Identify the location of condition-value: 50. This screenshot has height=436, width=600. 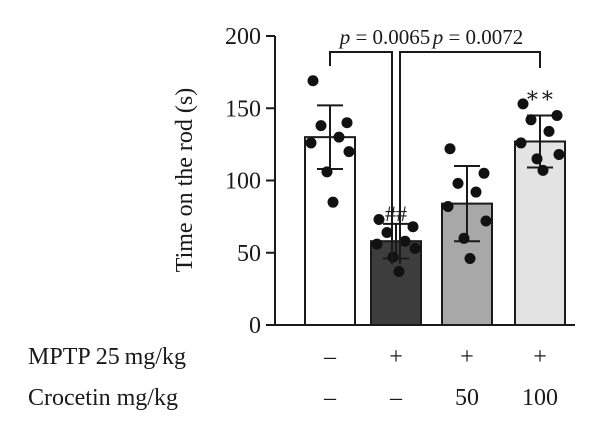
(467, 398).